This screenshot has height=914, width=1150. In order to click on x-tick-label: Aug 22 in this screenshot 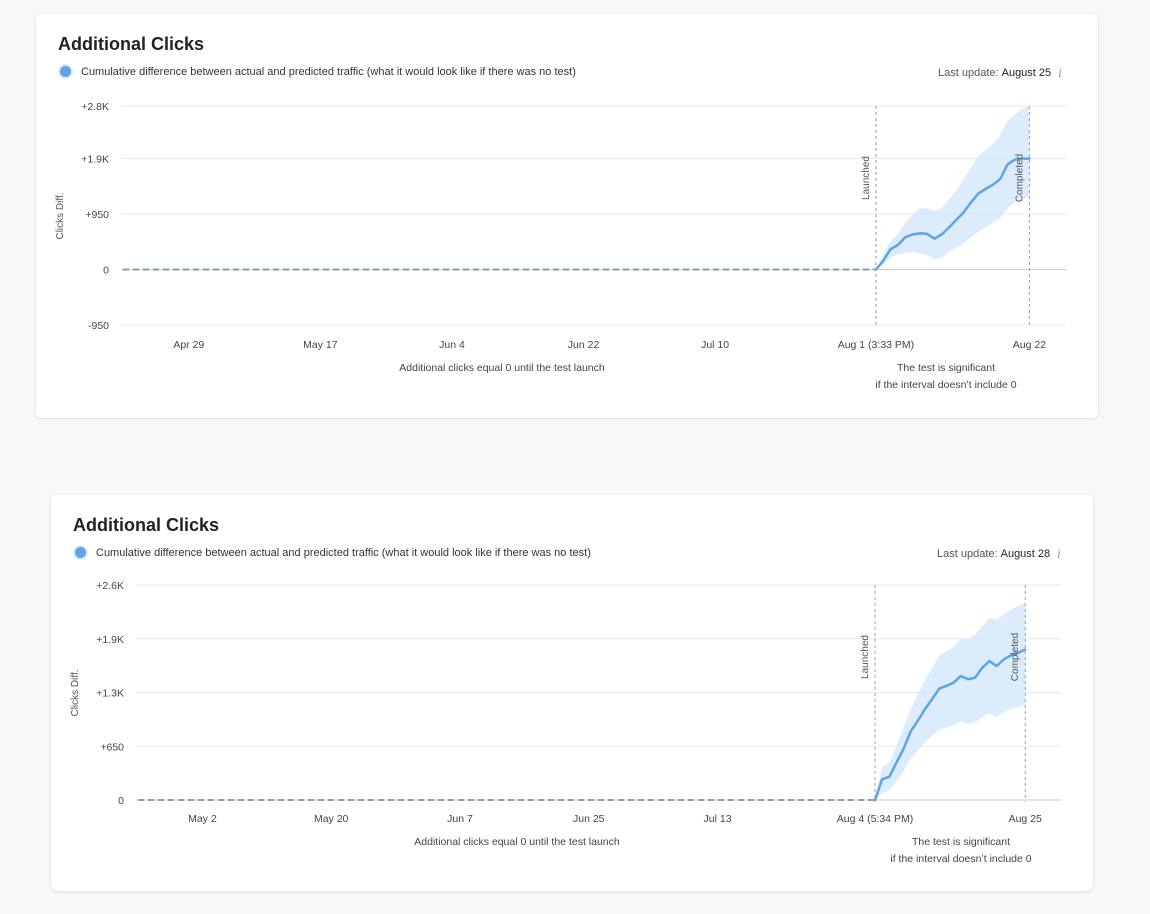, I will do `click(1029, 345)`.